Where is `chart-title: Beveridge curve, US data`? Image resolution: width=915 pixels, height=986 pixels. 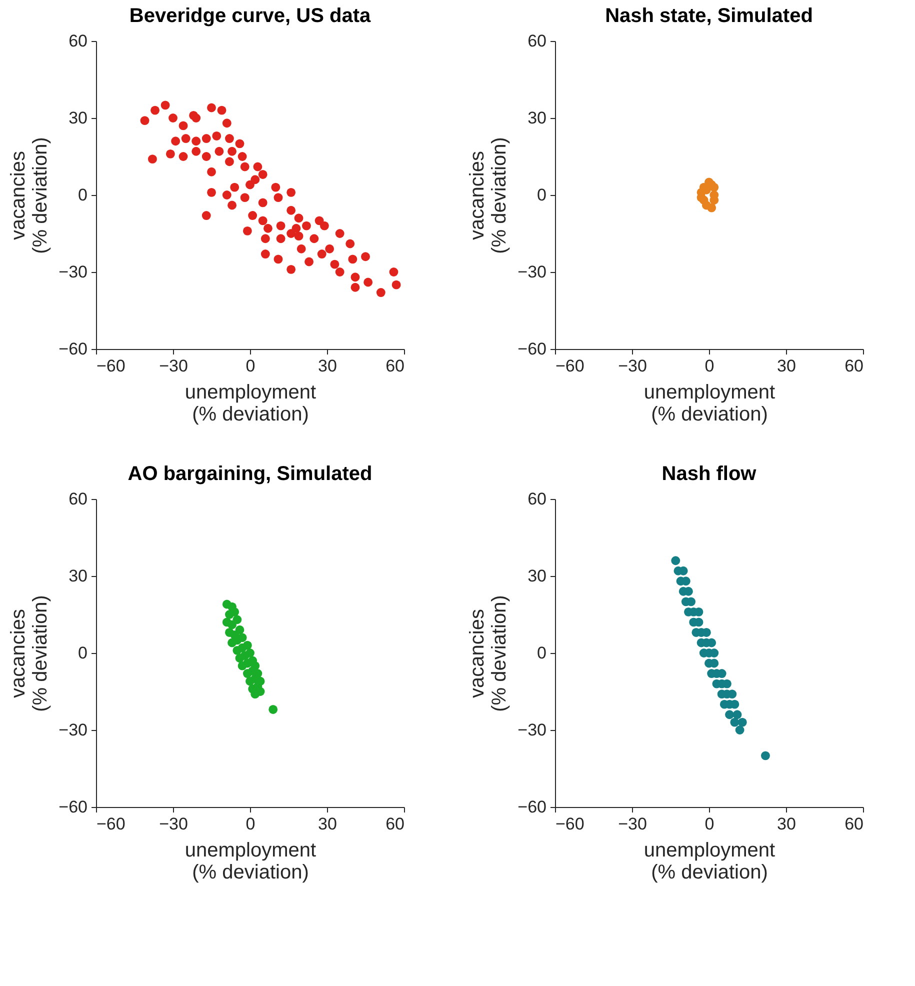 chart-title: Beveridge curve, US data is located at coordinates (250, 16).